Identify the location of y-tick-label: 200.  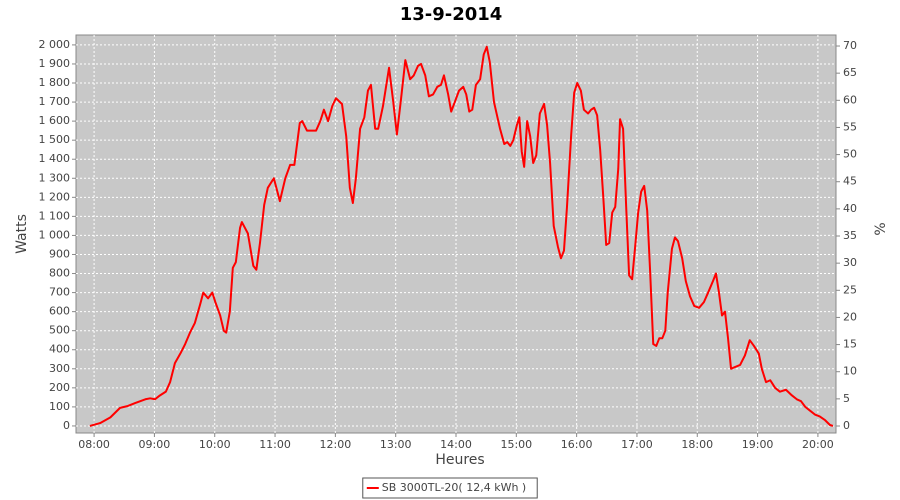
(59, 387).